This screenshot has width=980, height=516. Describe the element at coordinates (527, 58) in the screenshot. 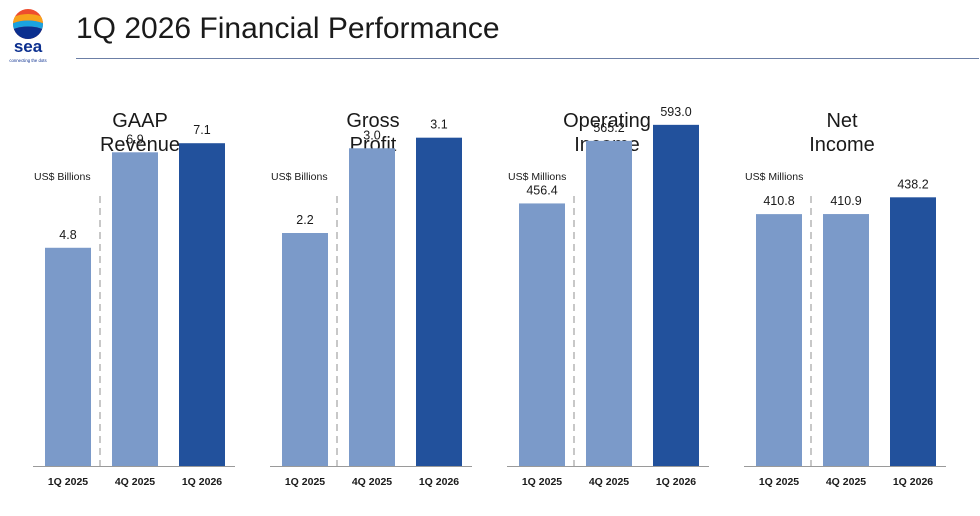

I see `title-divider` at that location.